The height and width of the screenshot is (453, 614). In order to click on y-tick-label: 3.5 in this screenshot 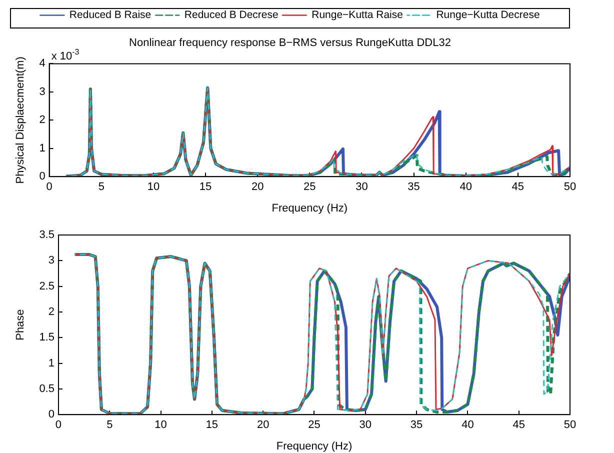, I will do `click(46, 235)`.